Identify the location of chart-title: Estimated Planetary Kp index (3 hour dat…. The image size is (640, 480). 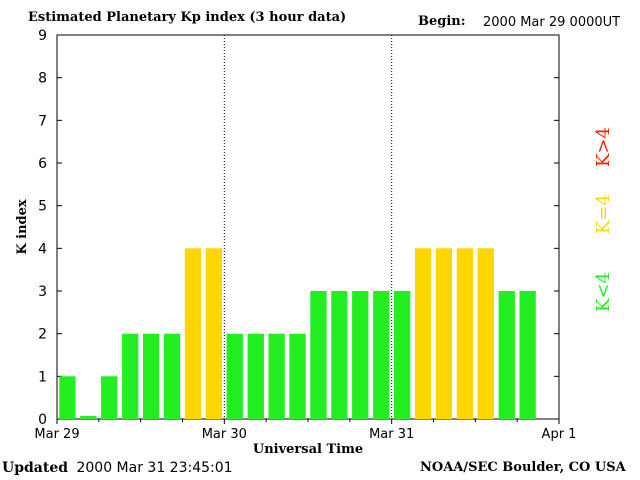
(187, 17).